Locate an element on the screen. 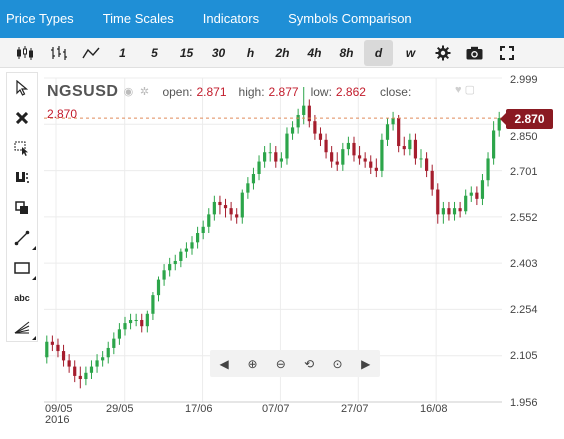 This screenshot has width=564, height=439. period-2h-button: 2h is located at coordinates (282, 53).